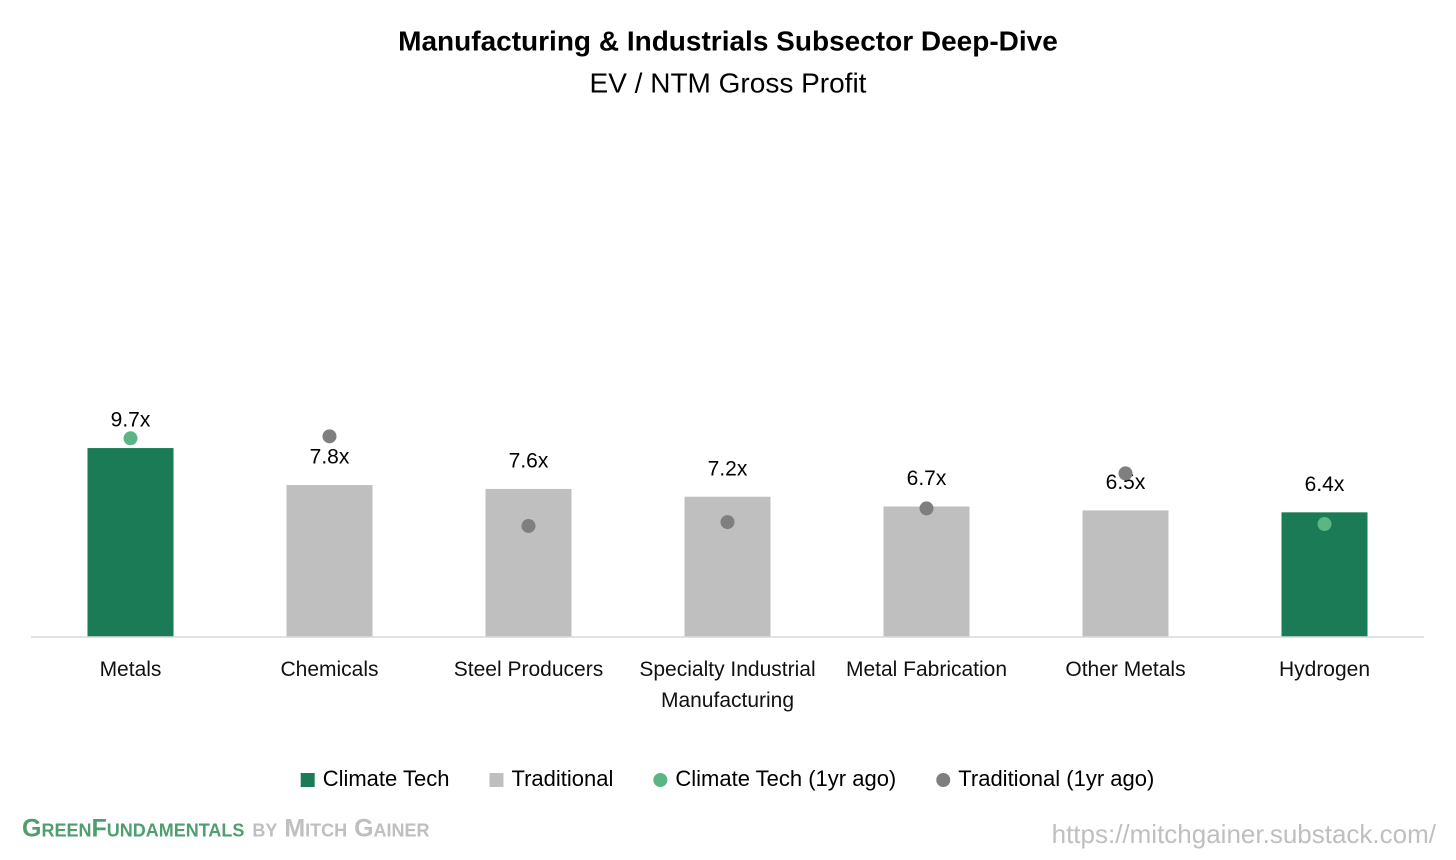 This screenshot has width=1456, height=860. I want to click on x-tick-label: Other Metals, so click(1125, 669).